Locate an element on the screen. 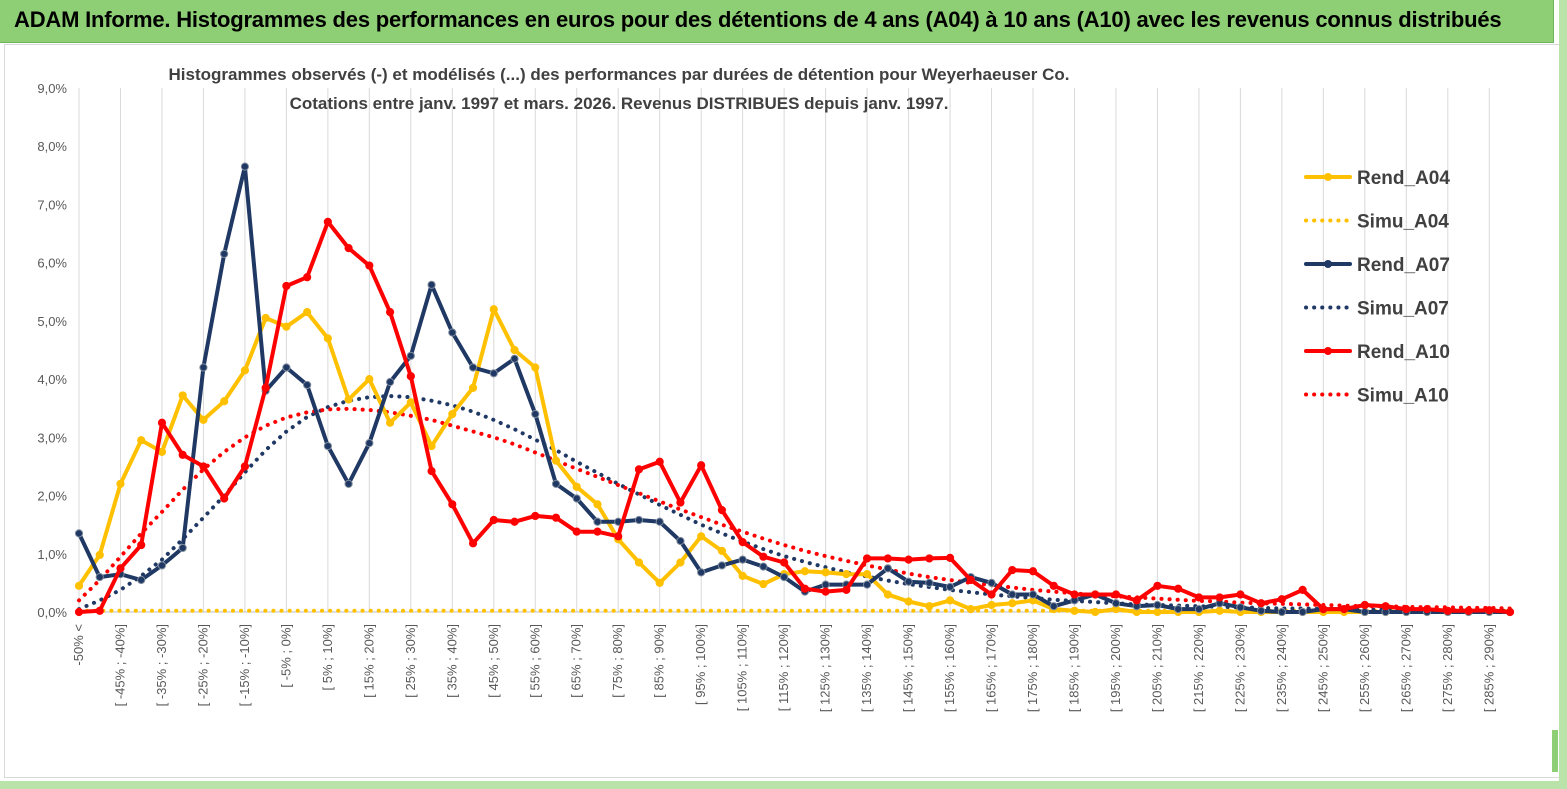 This screenshot has width=1567, height=789. legend-label: Simu_A04 is located at coordinates (1403, 222).